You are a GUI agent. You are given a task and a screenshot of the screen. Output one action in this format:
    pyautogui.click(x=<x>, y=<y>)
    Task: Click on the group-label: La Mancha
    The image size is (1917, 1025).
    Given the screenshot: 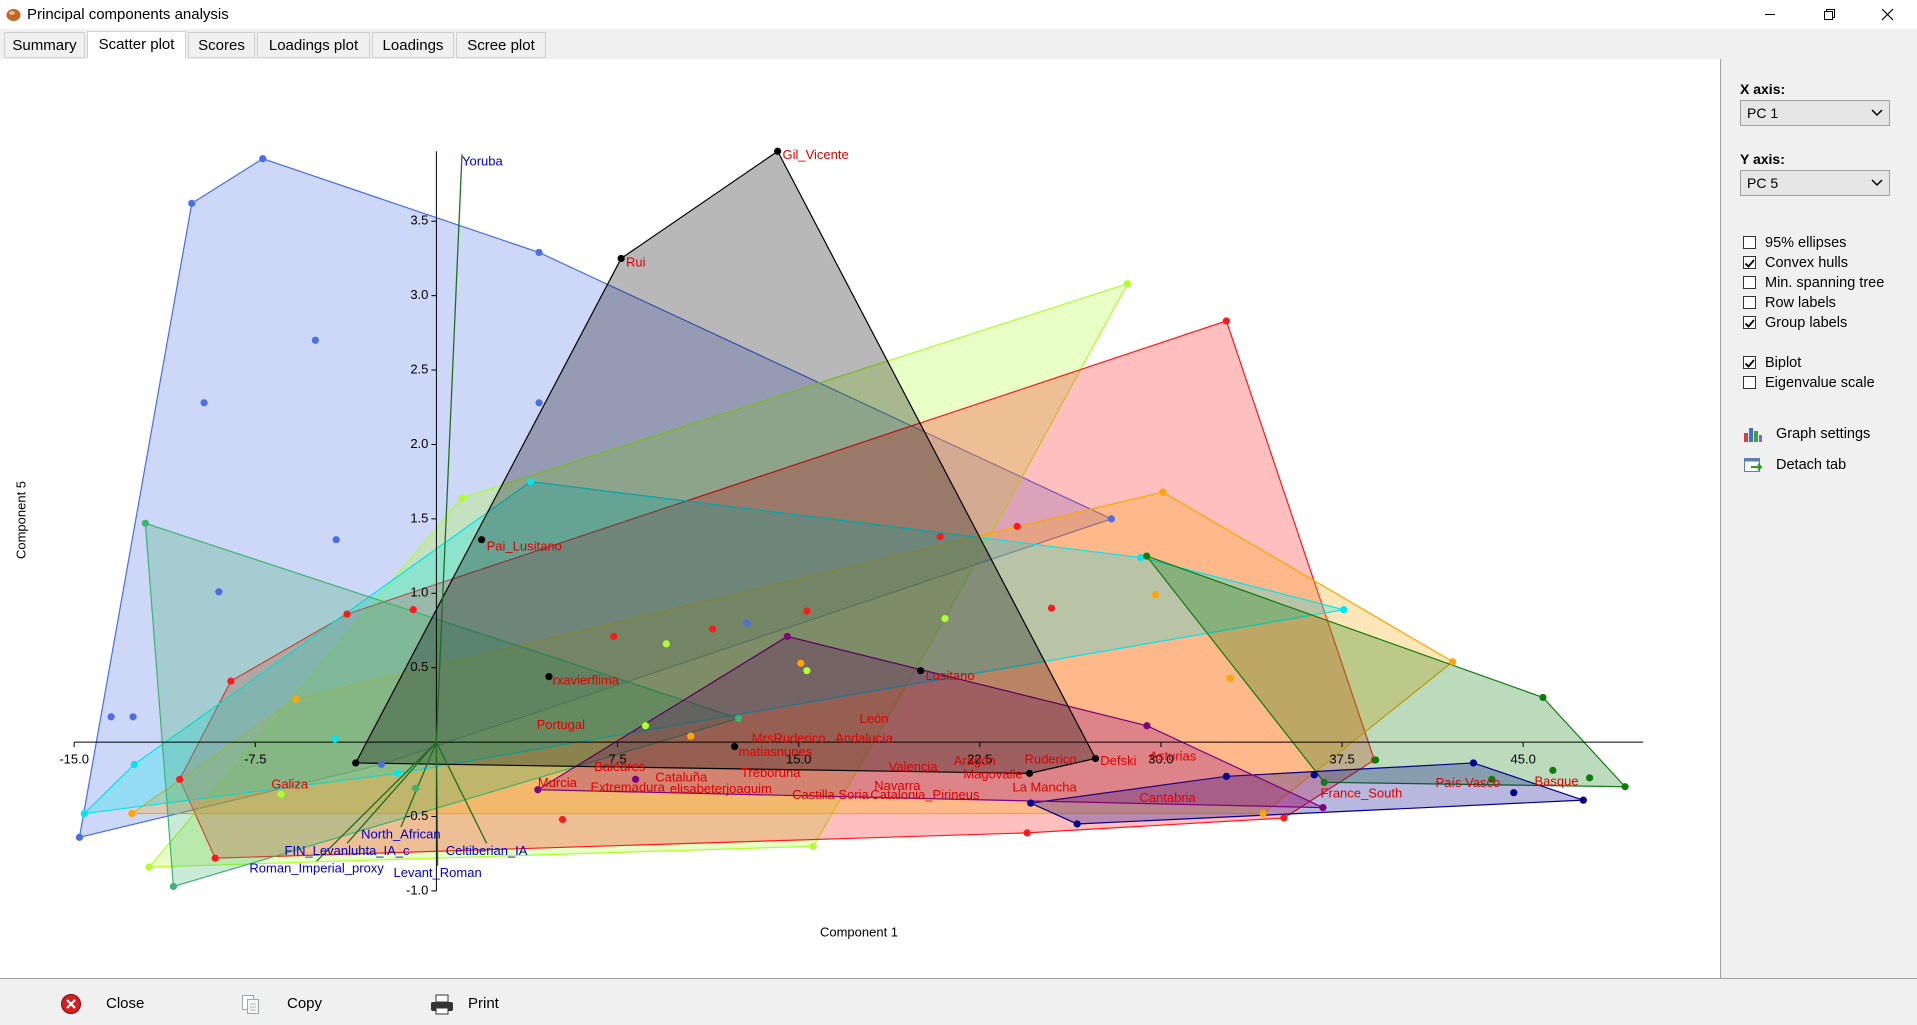 What is the action you would take?
    pyautogui.click(x=1044, y=787)
    